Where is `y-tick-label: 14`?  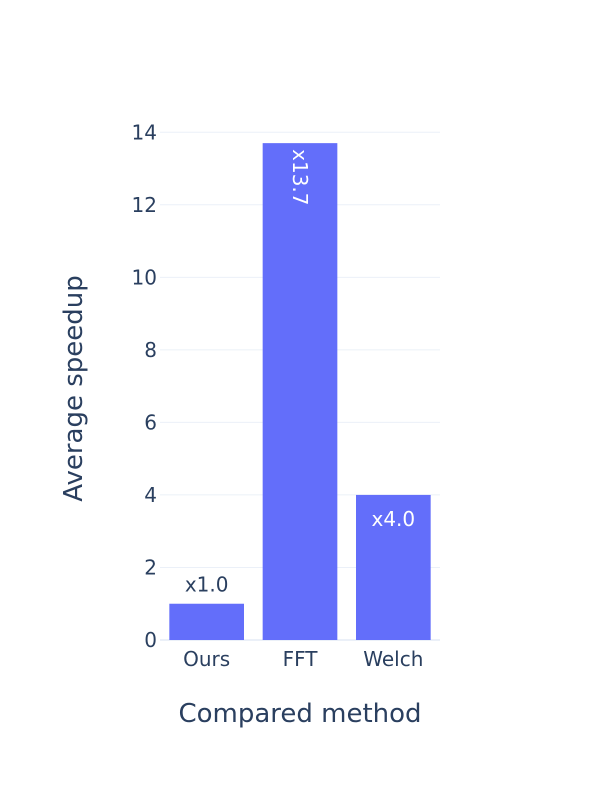
y-tick-label: 14 is located at coordinates (144, 132).